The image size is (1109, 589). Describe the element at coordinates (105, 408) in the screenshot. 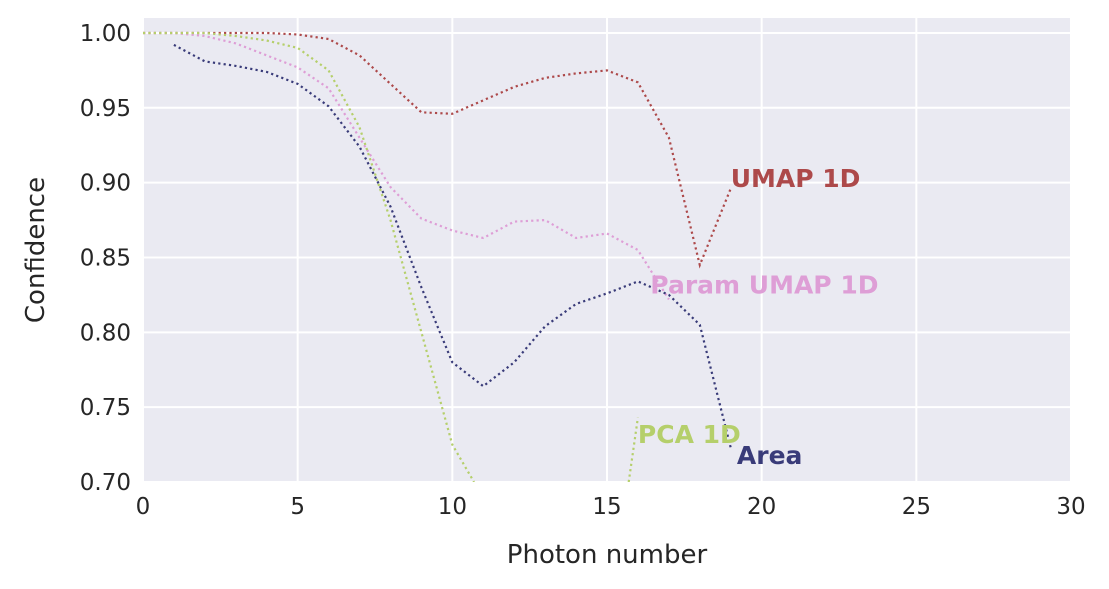

I see `y-tick-label: 0.75` at that location.